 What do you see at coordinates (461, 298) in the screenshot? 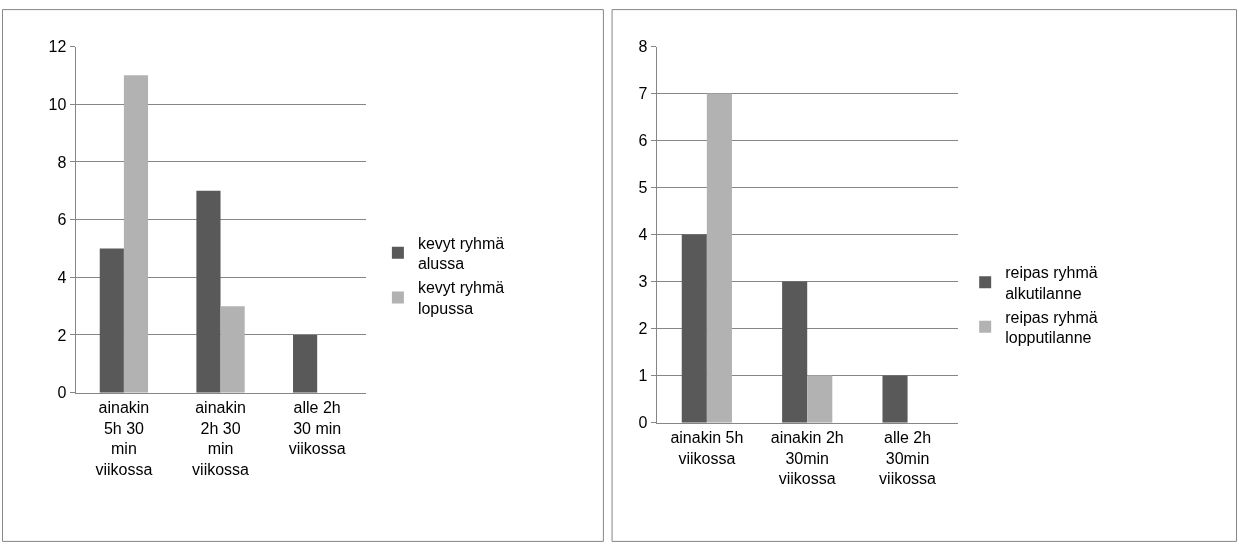
I see `legend-label: kevyt ryhmä lopussa` at bounding box center [461, 298].